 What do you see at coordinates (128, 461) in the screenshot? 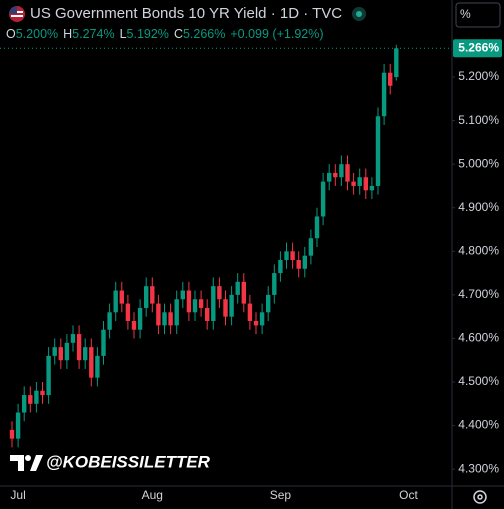
I see `watermark: @KOBEISSILETTER` at bounding box center [128, 461].